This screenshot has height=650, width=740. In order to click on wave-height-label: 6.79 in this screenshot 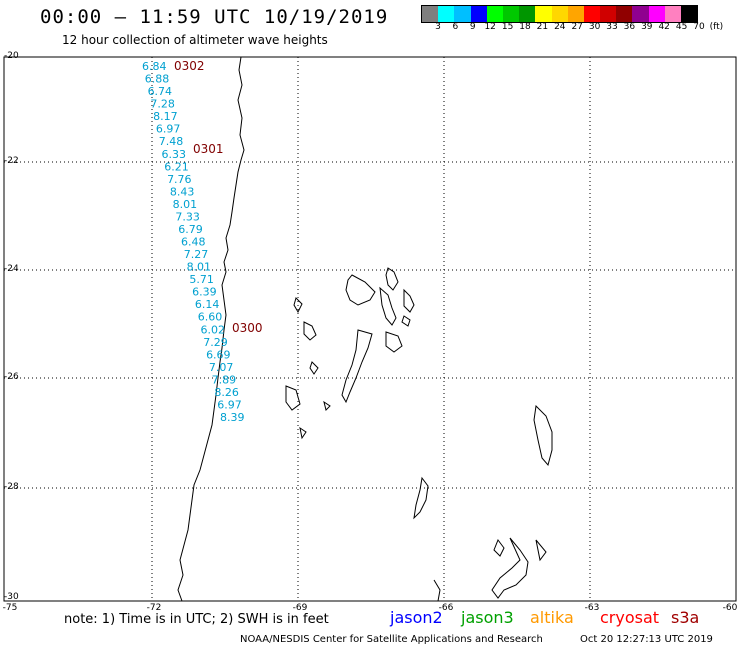, I will do `click(190, 229)`.